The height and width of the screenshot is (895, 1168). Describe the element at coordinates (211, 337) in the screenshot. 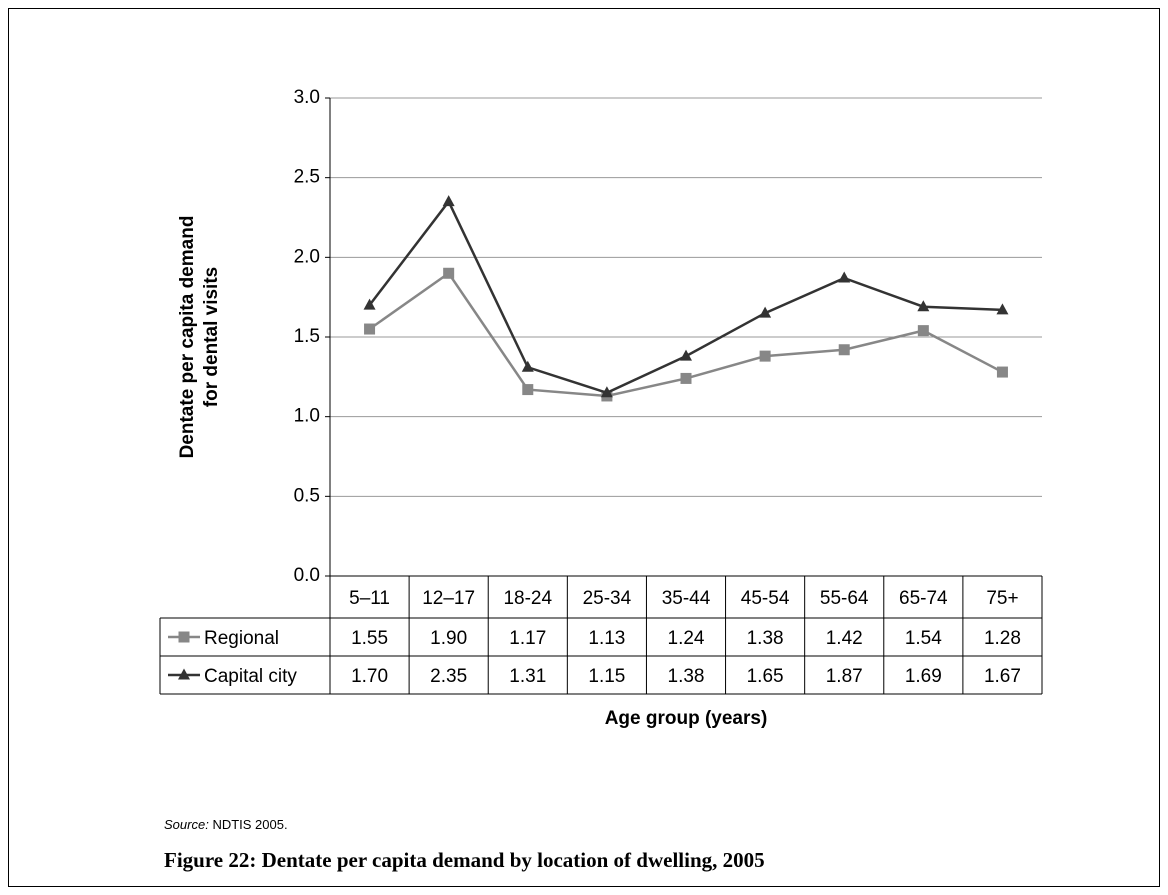

I see `y-axis-title-line: for dental visits` at that location.